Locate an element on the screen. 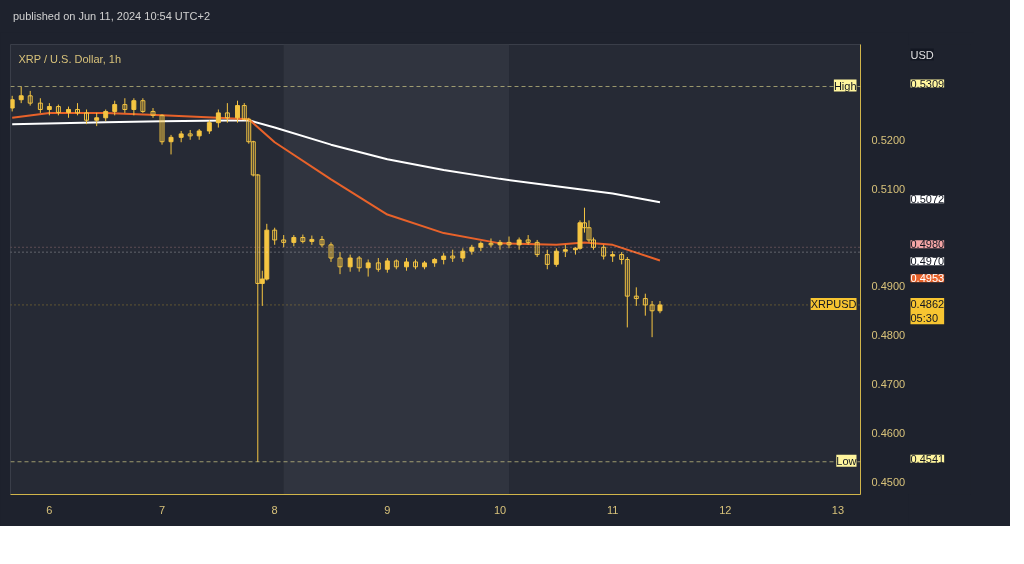 This screenshot has width=1024, height=564. y-axis-title: USD is located at coordinates (922, 54).